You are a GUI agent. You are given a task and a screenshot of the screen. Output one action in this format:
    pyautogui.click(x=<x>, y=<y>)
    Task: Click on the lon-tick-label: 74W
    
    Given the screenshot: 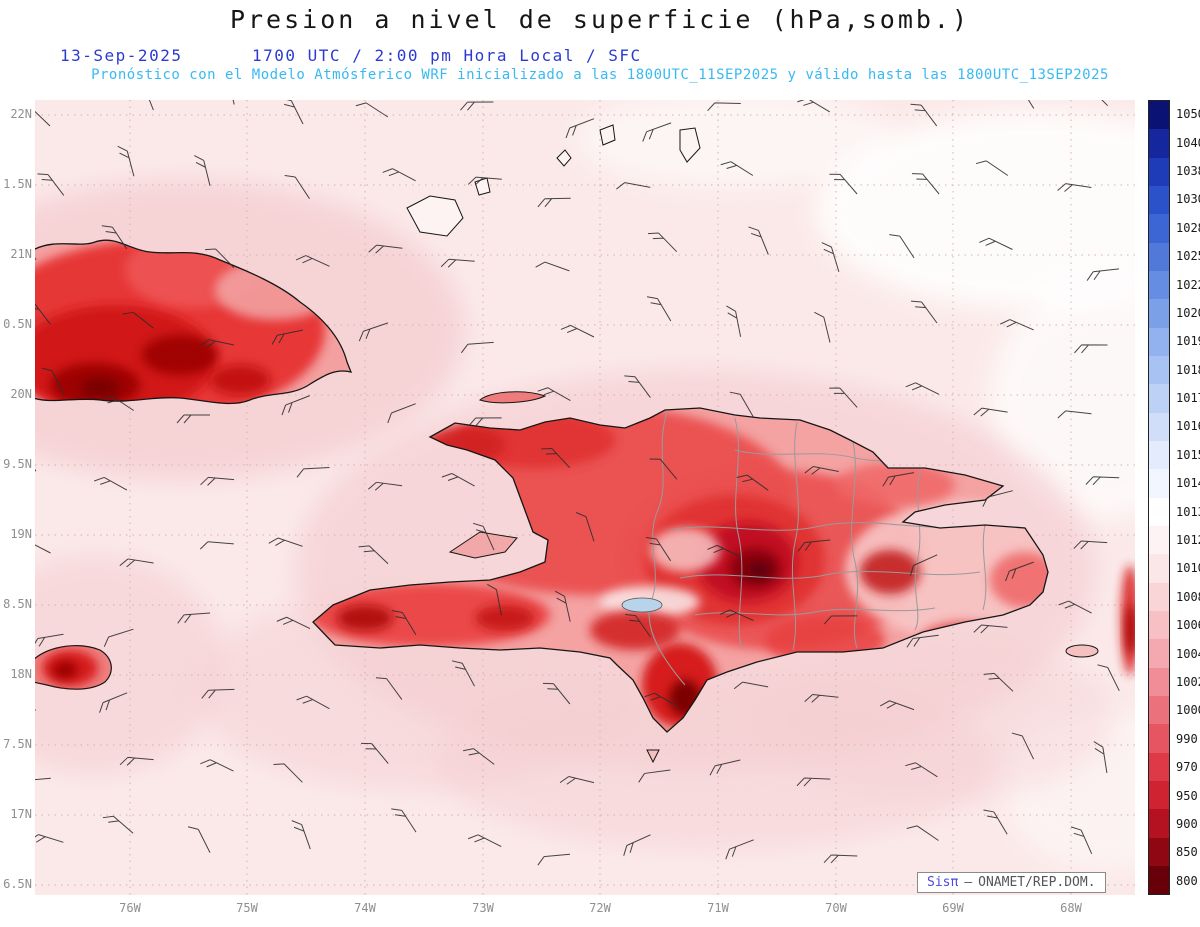 What is the action you would take?
    pyautogui.click(x=365, y=908)
    